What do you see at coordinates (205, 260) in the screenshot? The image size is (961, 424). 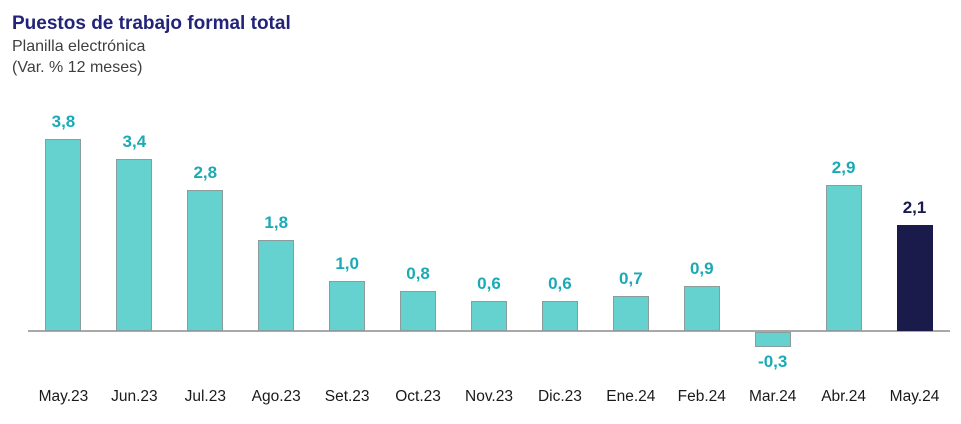 I see `bar-Jul.23` at bounding box center [205, 260].